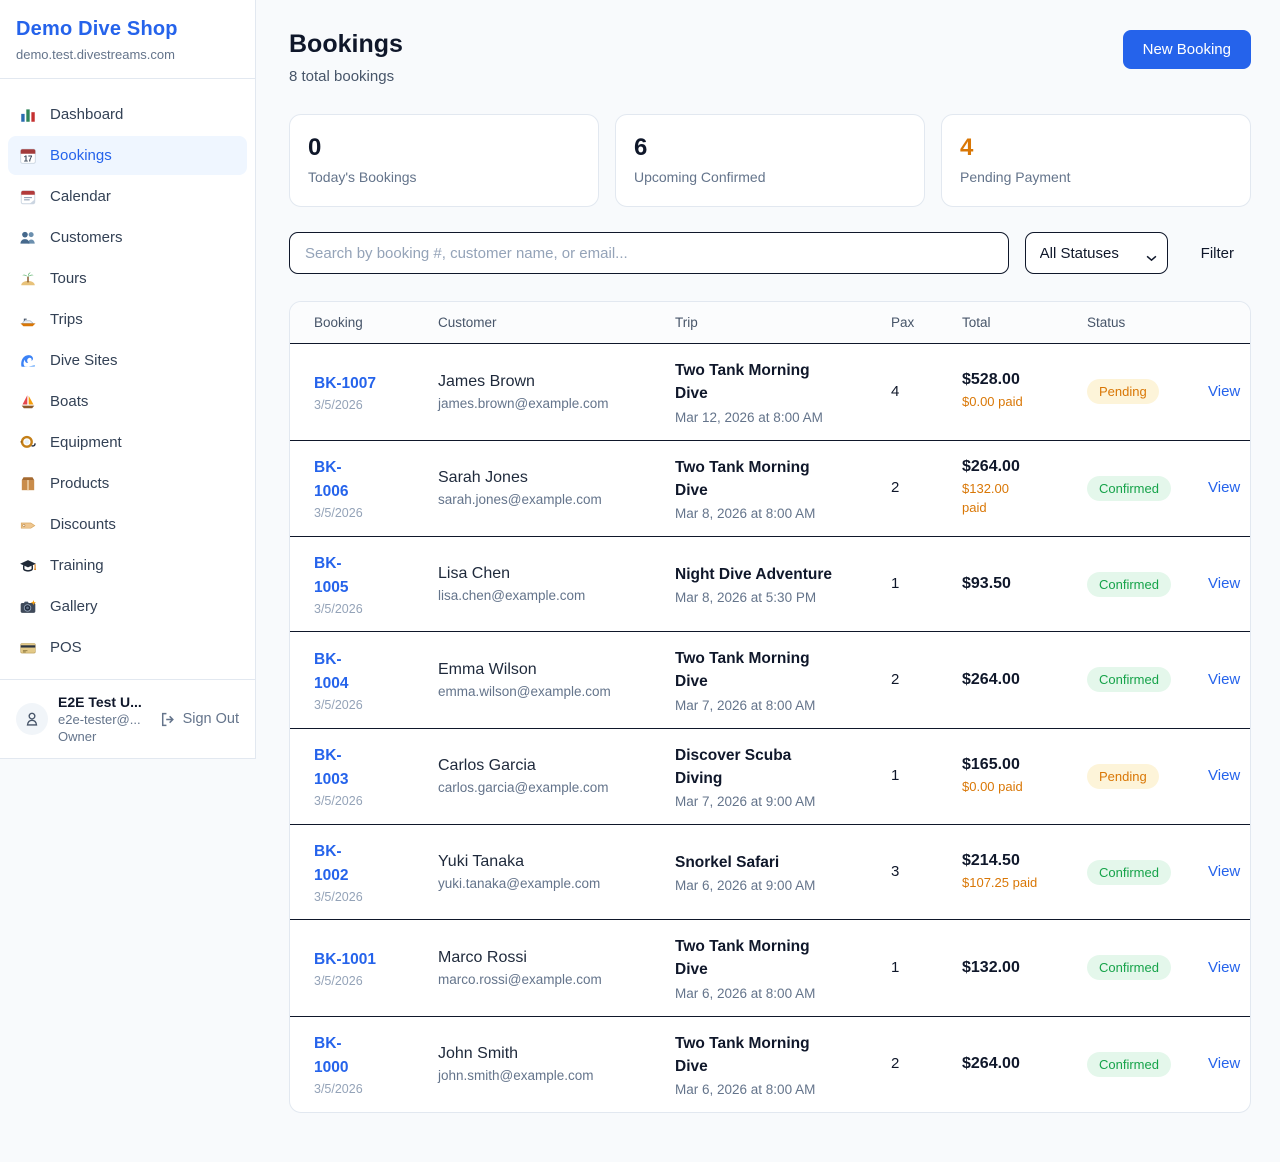 Image resolution: width=1280 pixels, height=1162 pixels. I want to click on sidebar-item-dive-sites: Dive Sites, so click(127, 360).